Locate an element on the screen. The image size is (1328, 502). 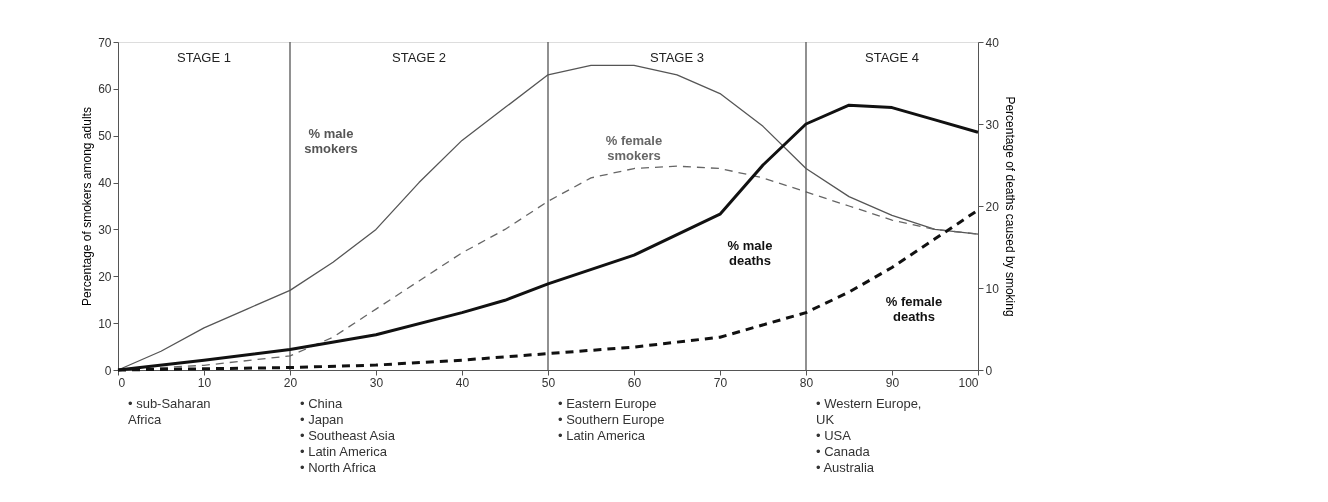
x-tick-label: 60 is located at coordinates (634, 382).